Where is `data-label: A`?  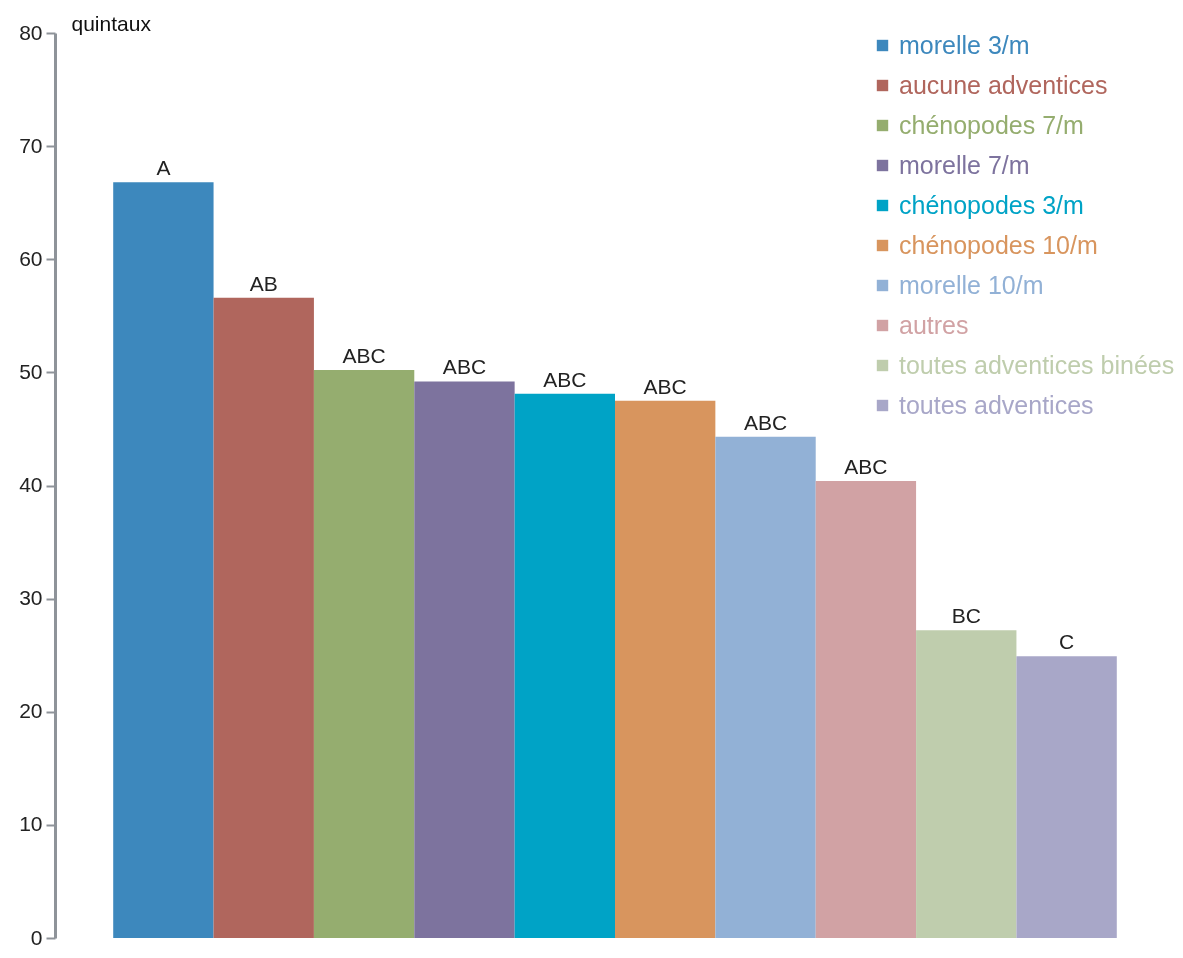 data-label: A is located at coordinates (163, 168).